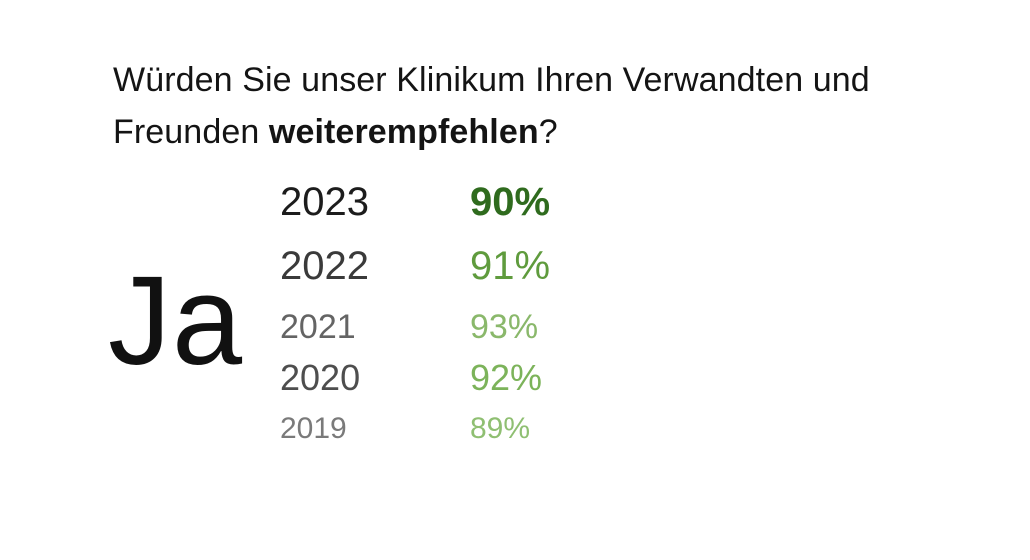  What do you see at coordinates (504, 327) in the screenshot?
I see `result-percent: 93%` at bounding box center [504, 327].